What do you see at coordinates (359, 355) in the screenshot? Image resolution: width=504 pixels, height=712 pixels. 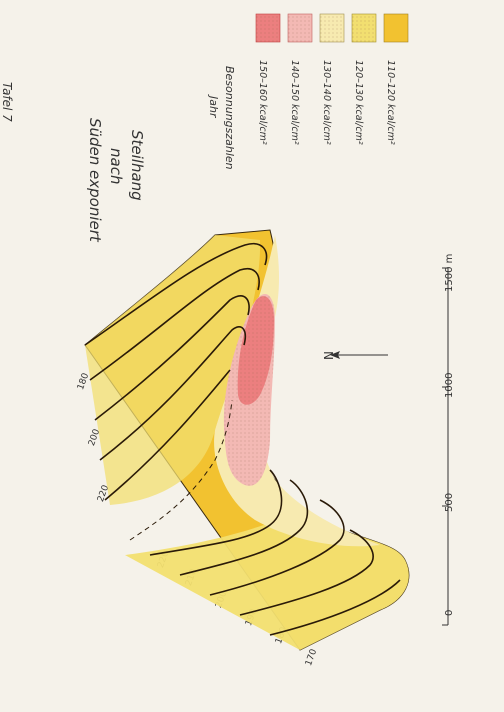 I see `north-arrow-icon` at bounding box center [359, 355].